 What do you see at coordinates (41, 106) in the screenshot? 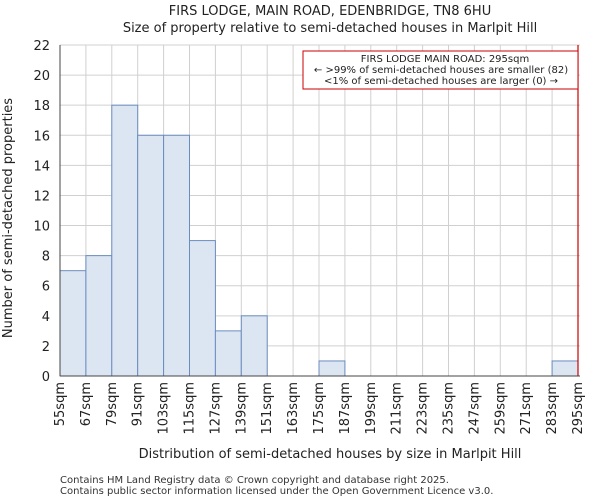
I see `y-tick-label: 18` at bounding box center [41, 106].